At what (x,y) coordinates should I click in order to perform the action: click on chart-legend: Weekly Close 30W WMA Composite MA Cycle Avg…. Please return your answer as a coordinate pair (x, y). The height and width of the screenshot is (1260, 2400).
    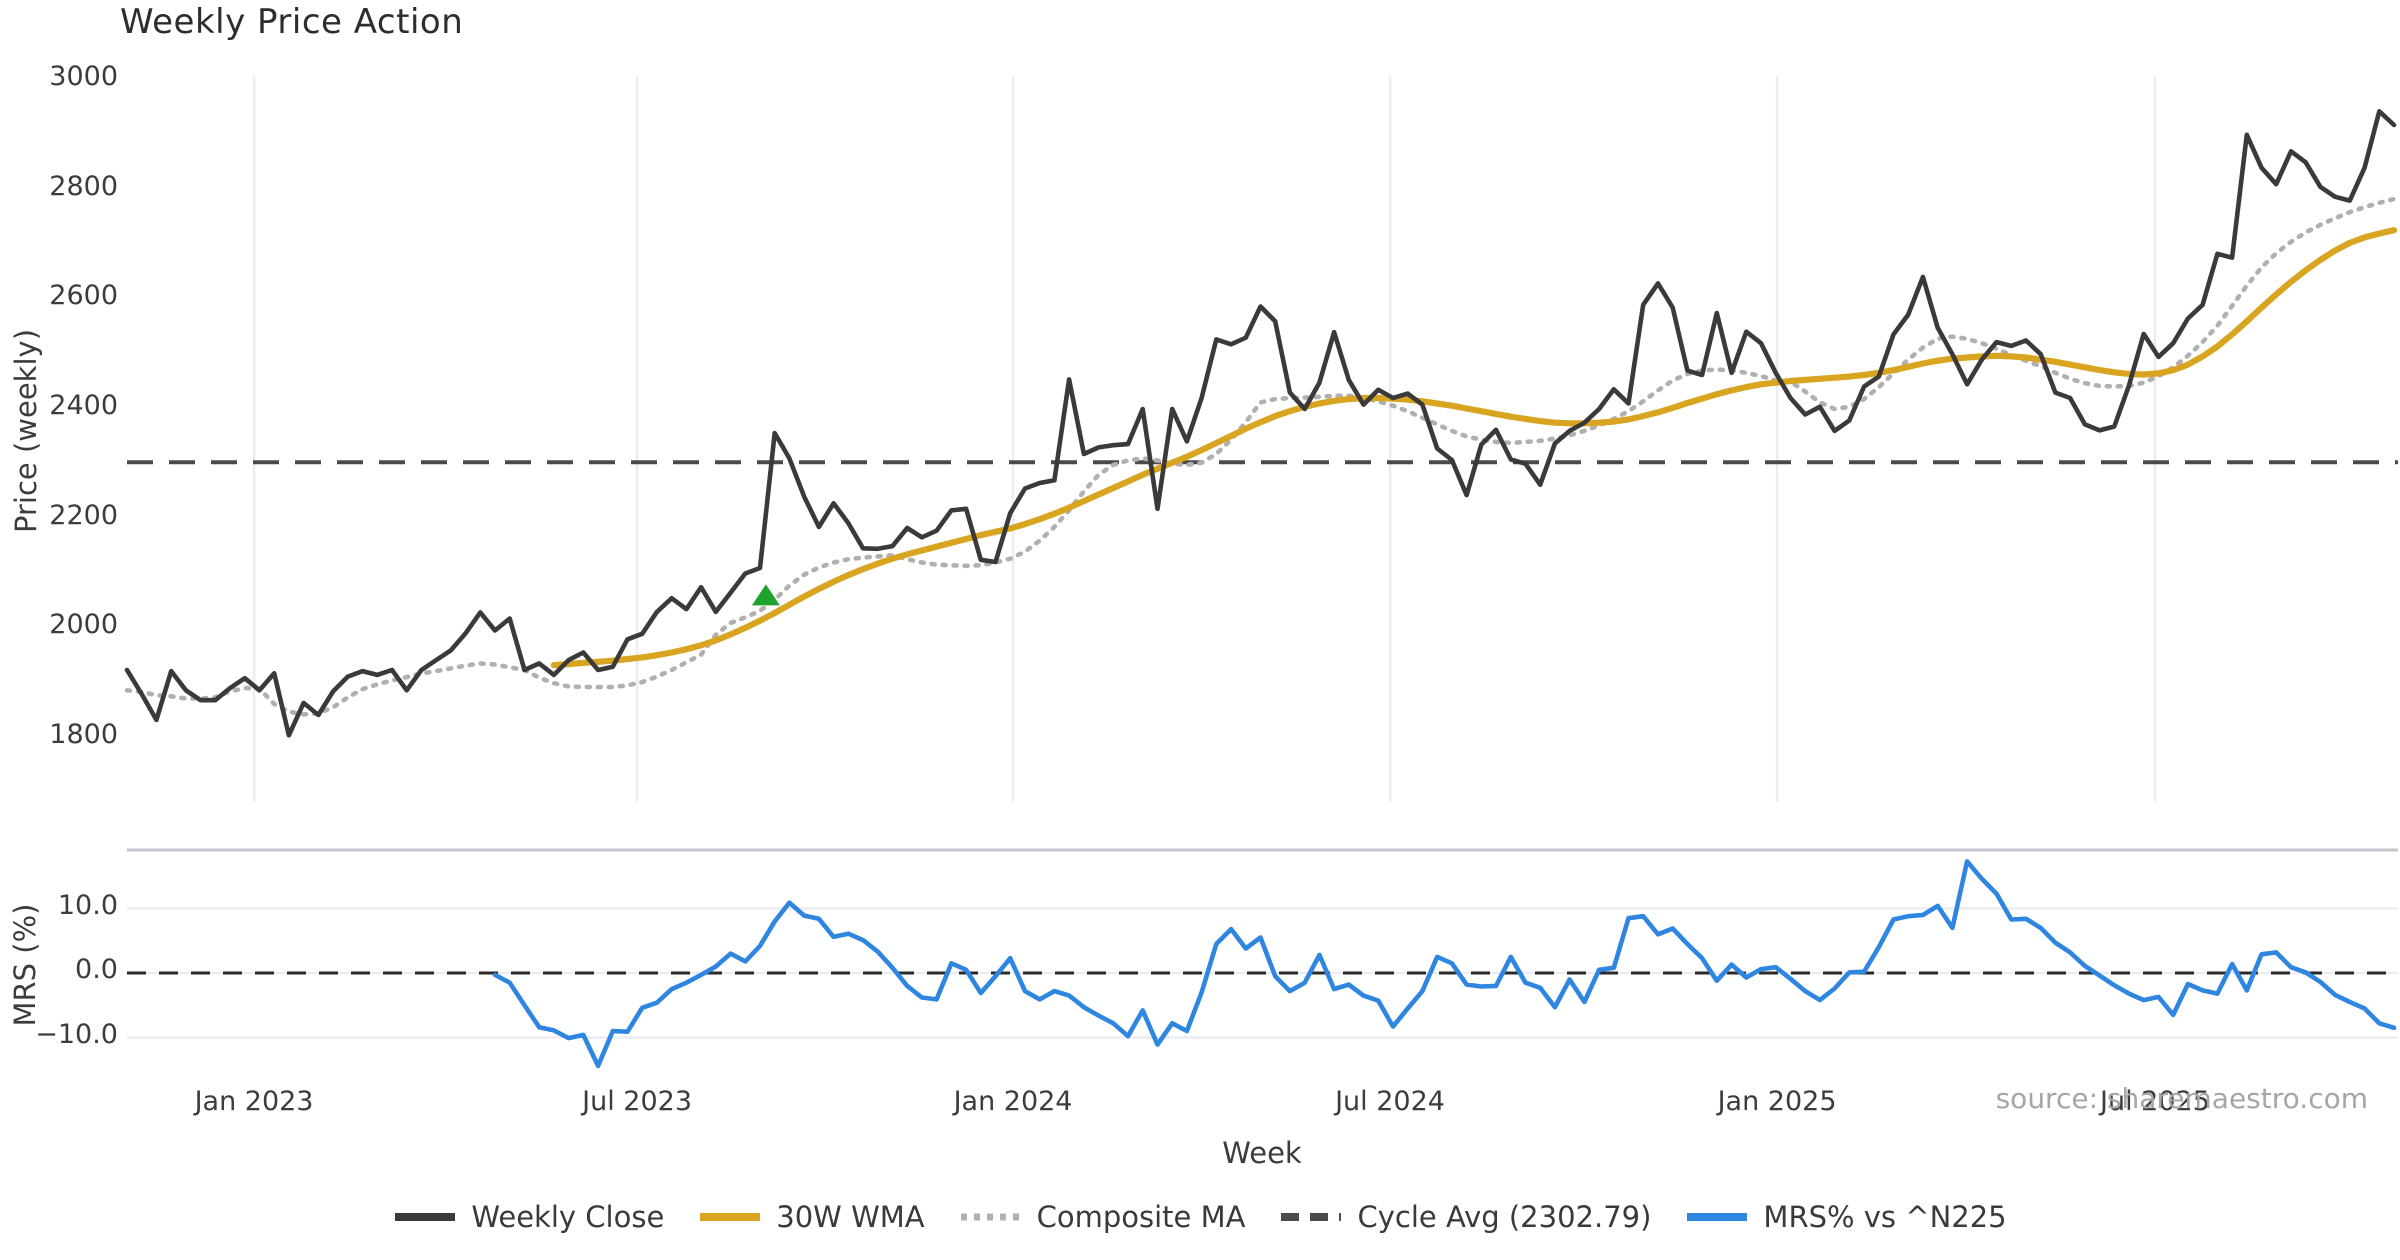
    Looking at the image, I should click on (1200, 1217).